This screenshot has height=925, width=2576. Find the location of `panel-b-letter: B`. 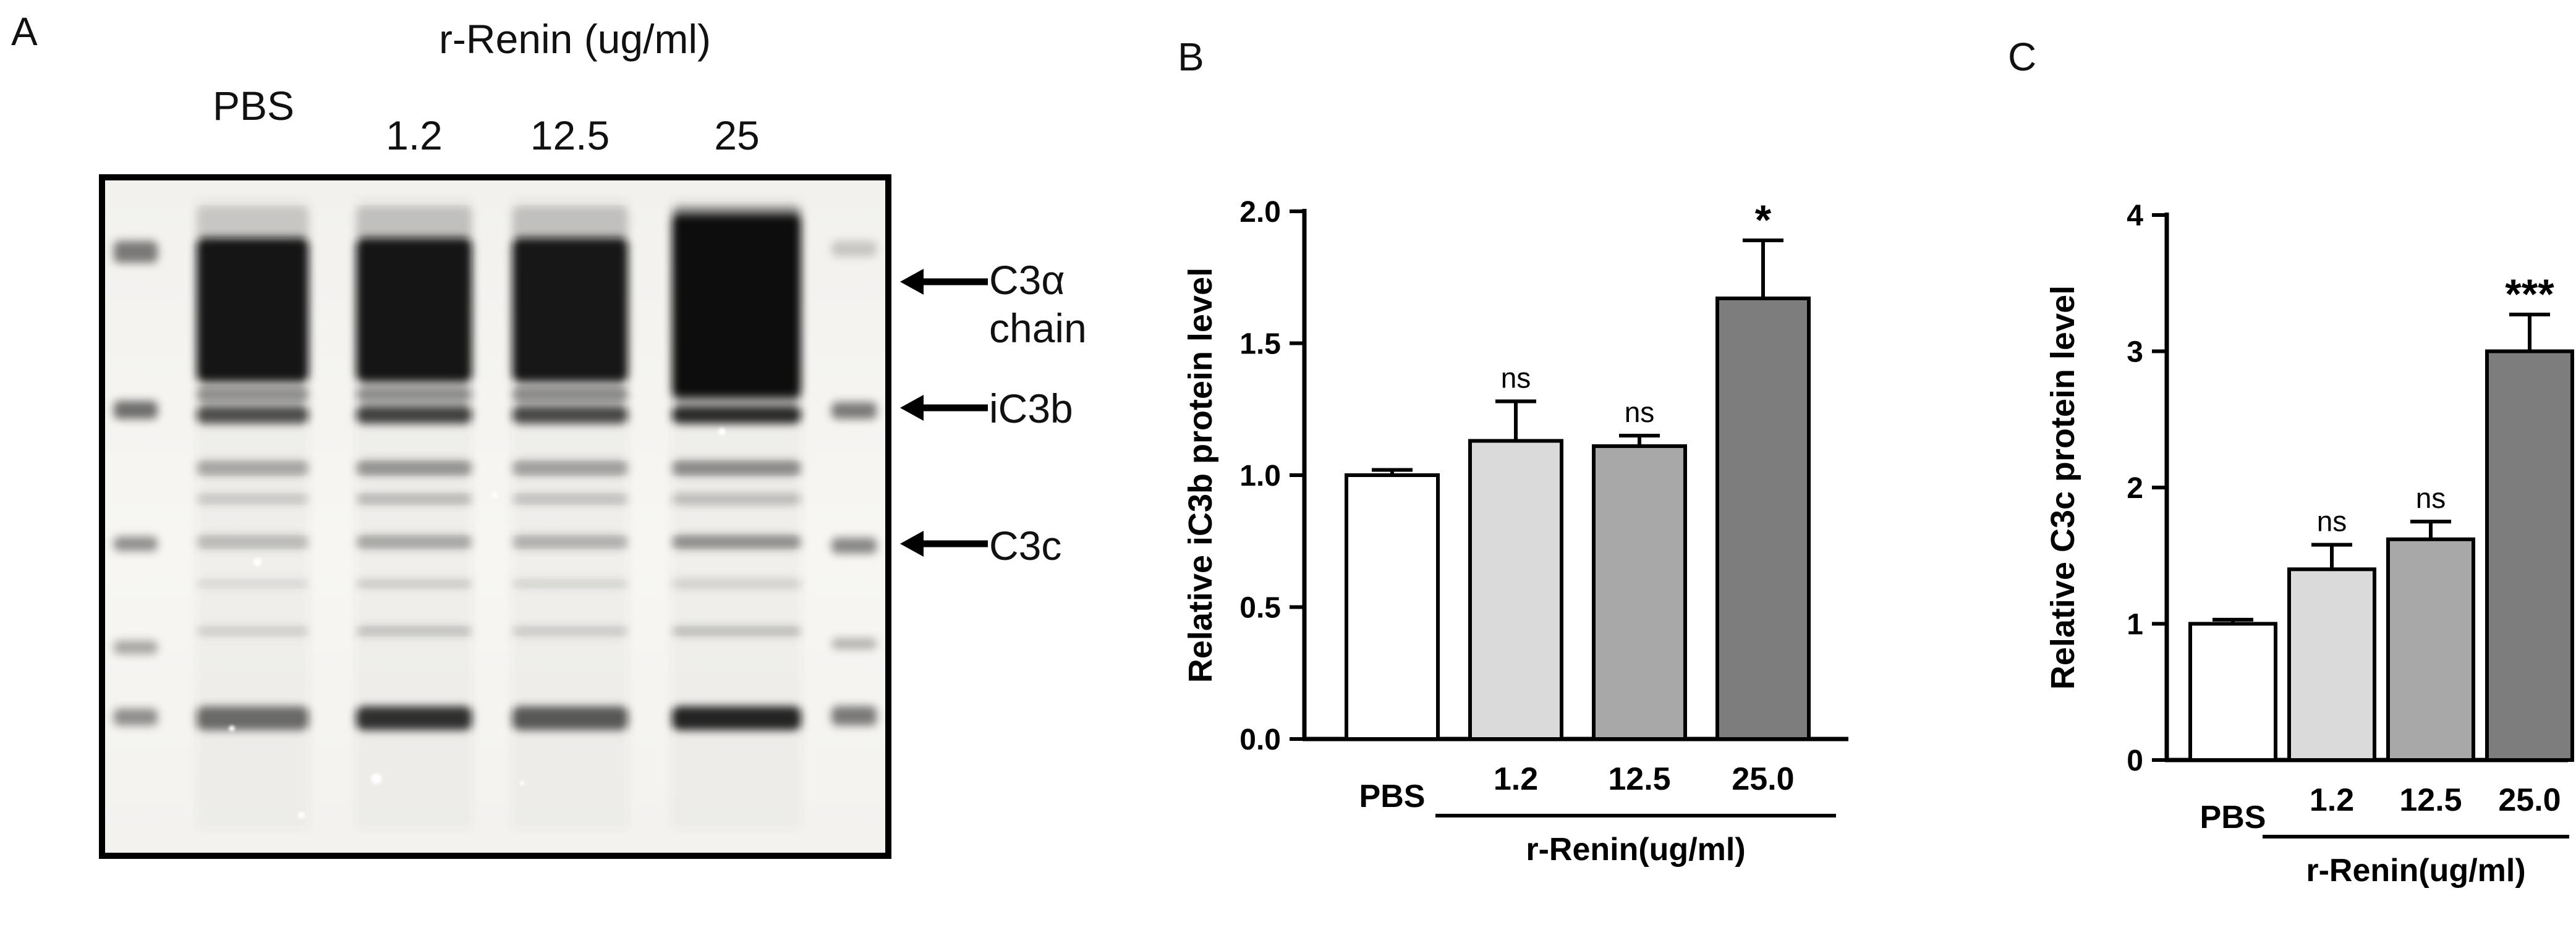

panel-b-letter: B is located at coordinates (1191, 57).